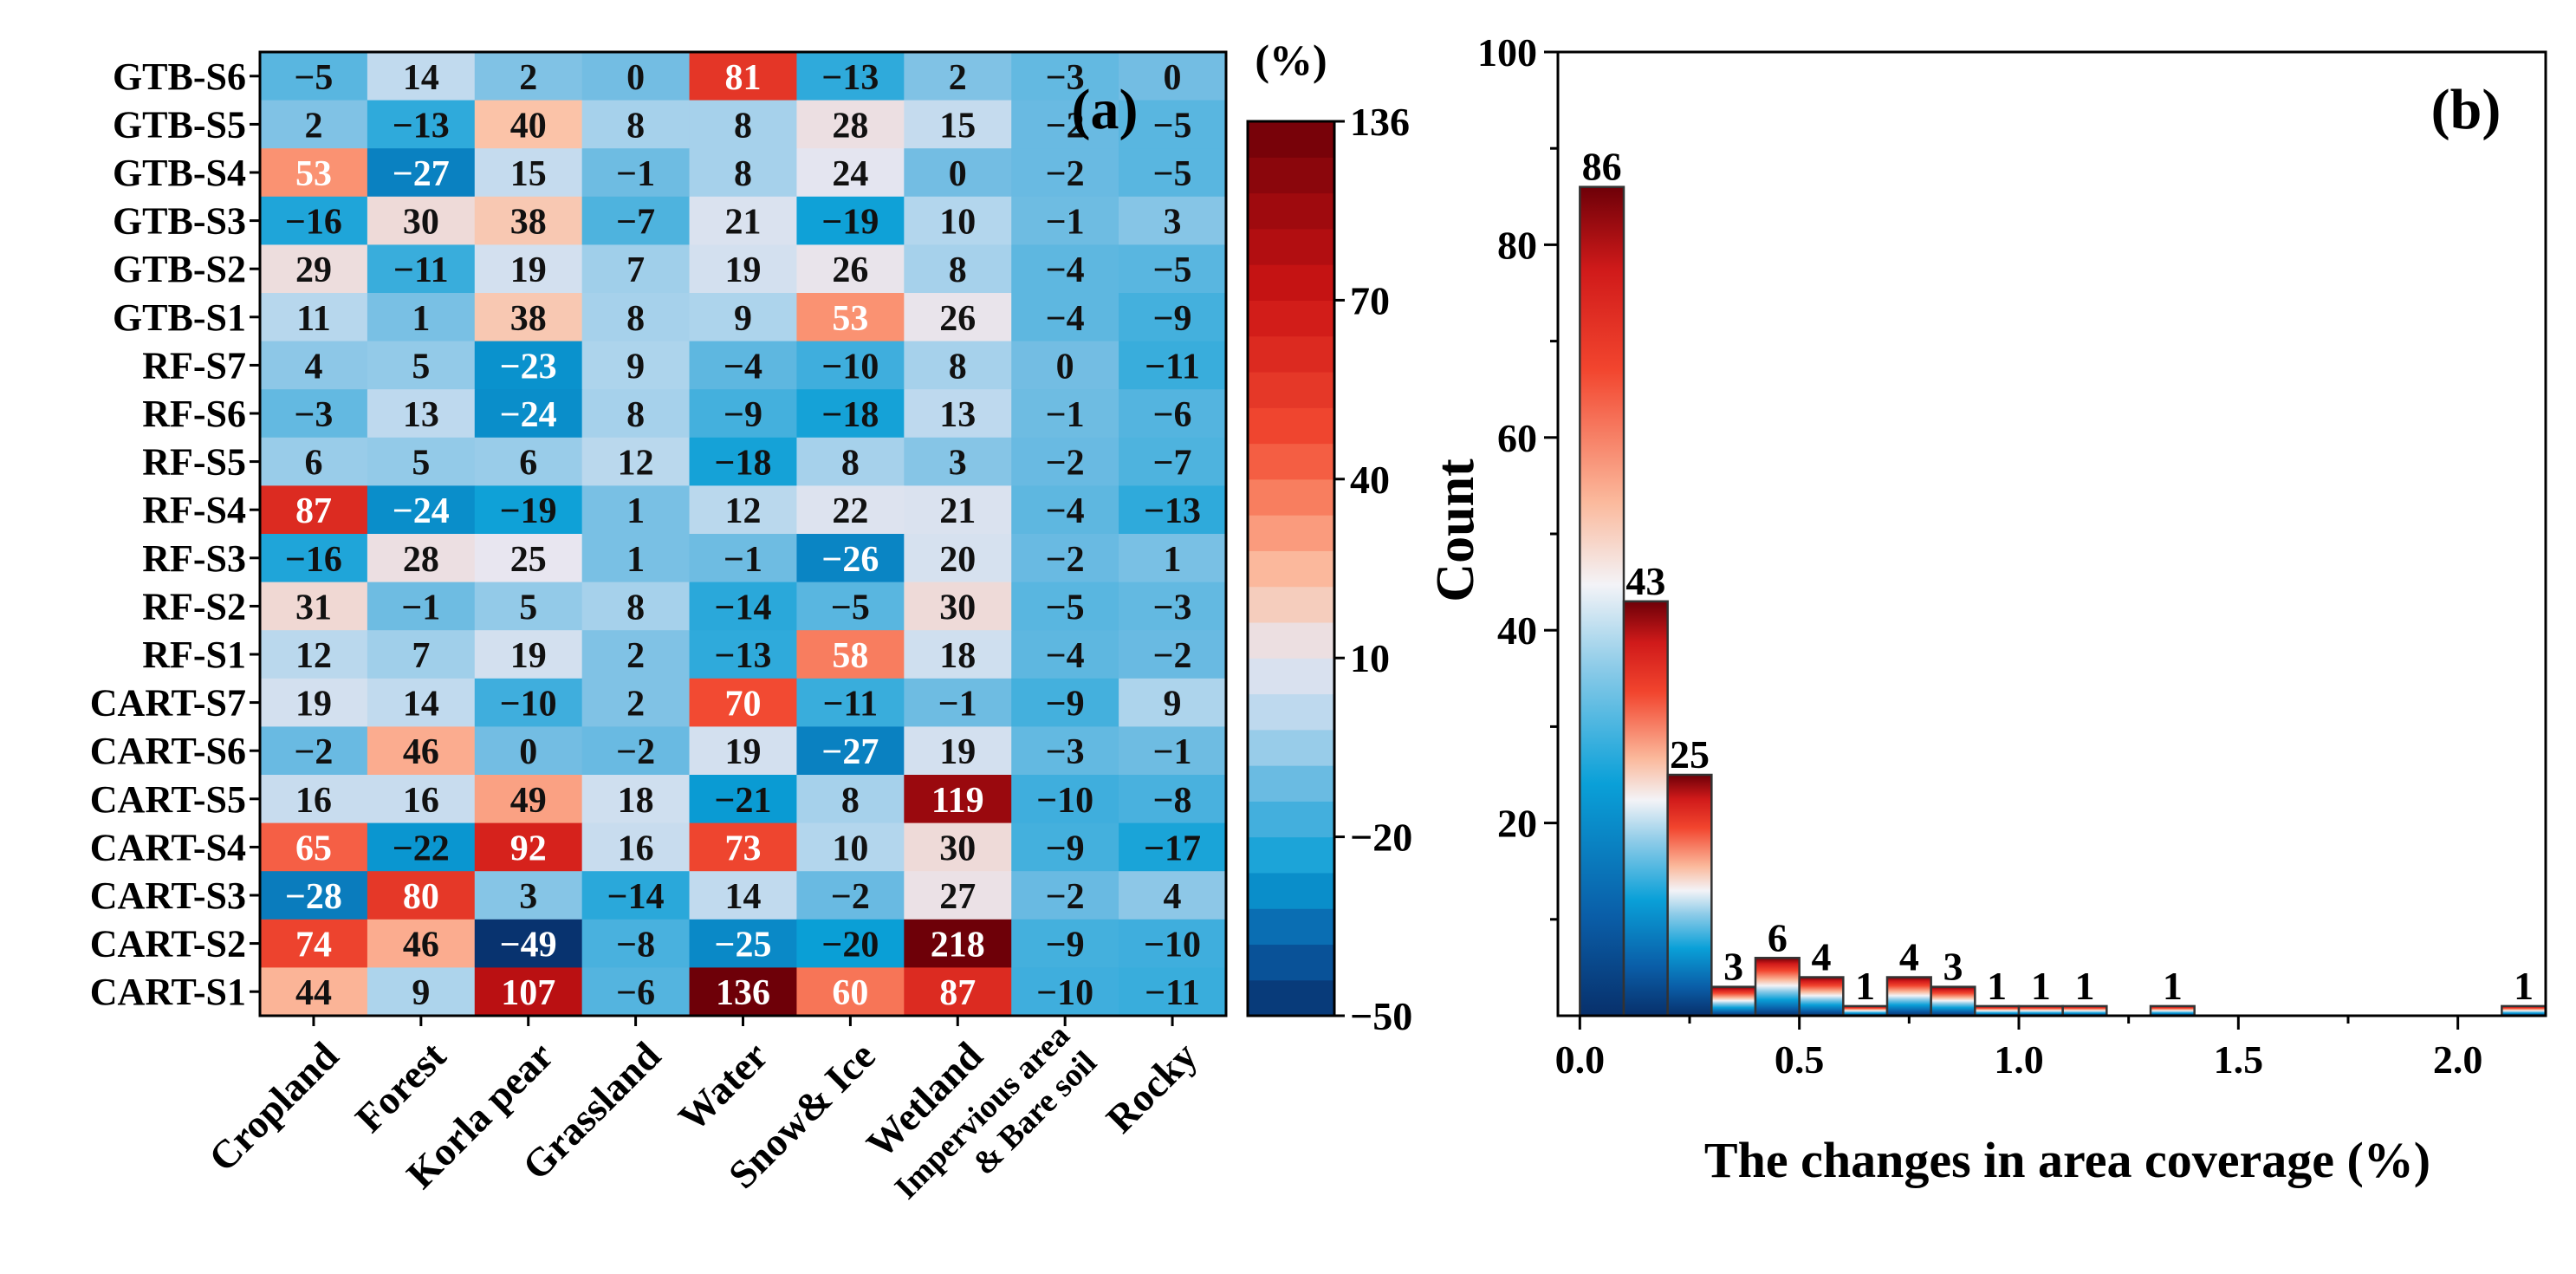 The height and width of the screenshot is (1274, 2576). Describe the element at coordinates (421, 464) in the screenshot. I see `heatmap-cell-value: 5` at that location.